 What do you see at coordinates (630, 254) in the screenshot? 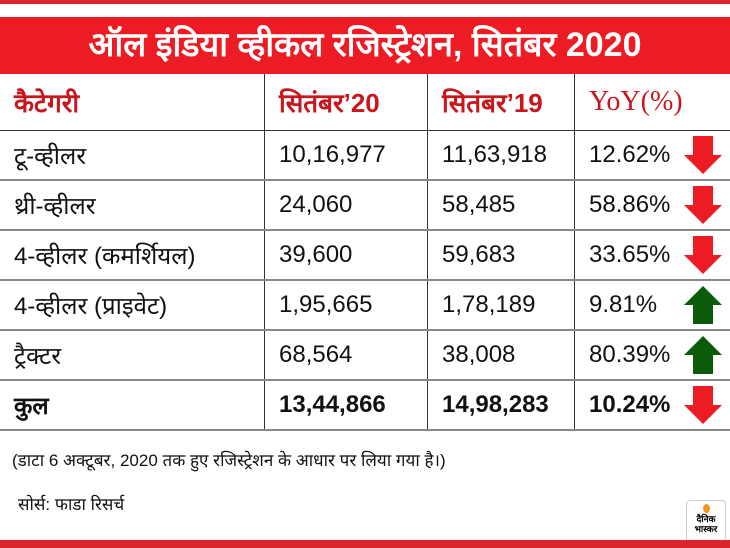
I see `yoy-value: 33.65%` at bounding box center [630, 254].